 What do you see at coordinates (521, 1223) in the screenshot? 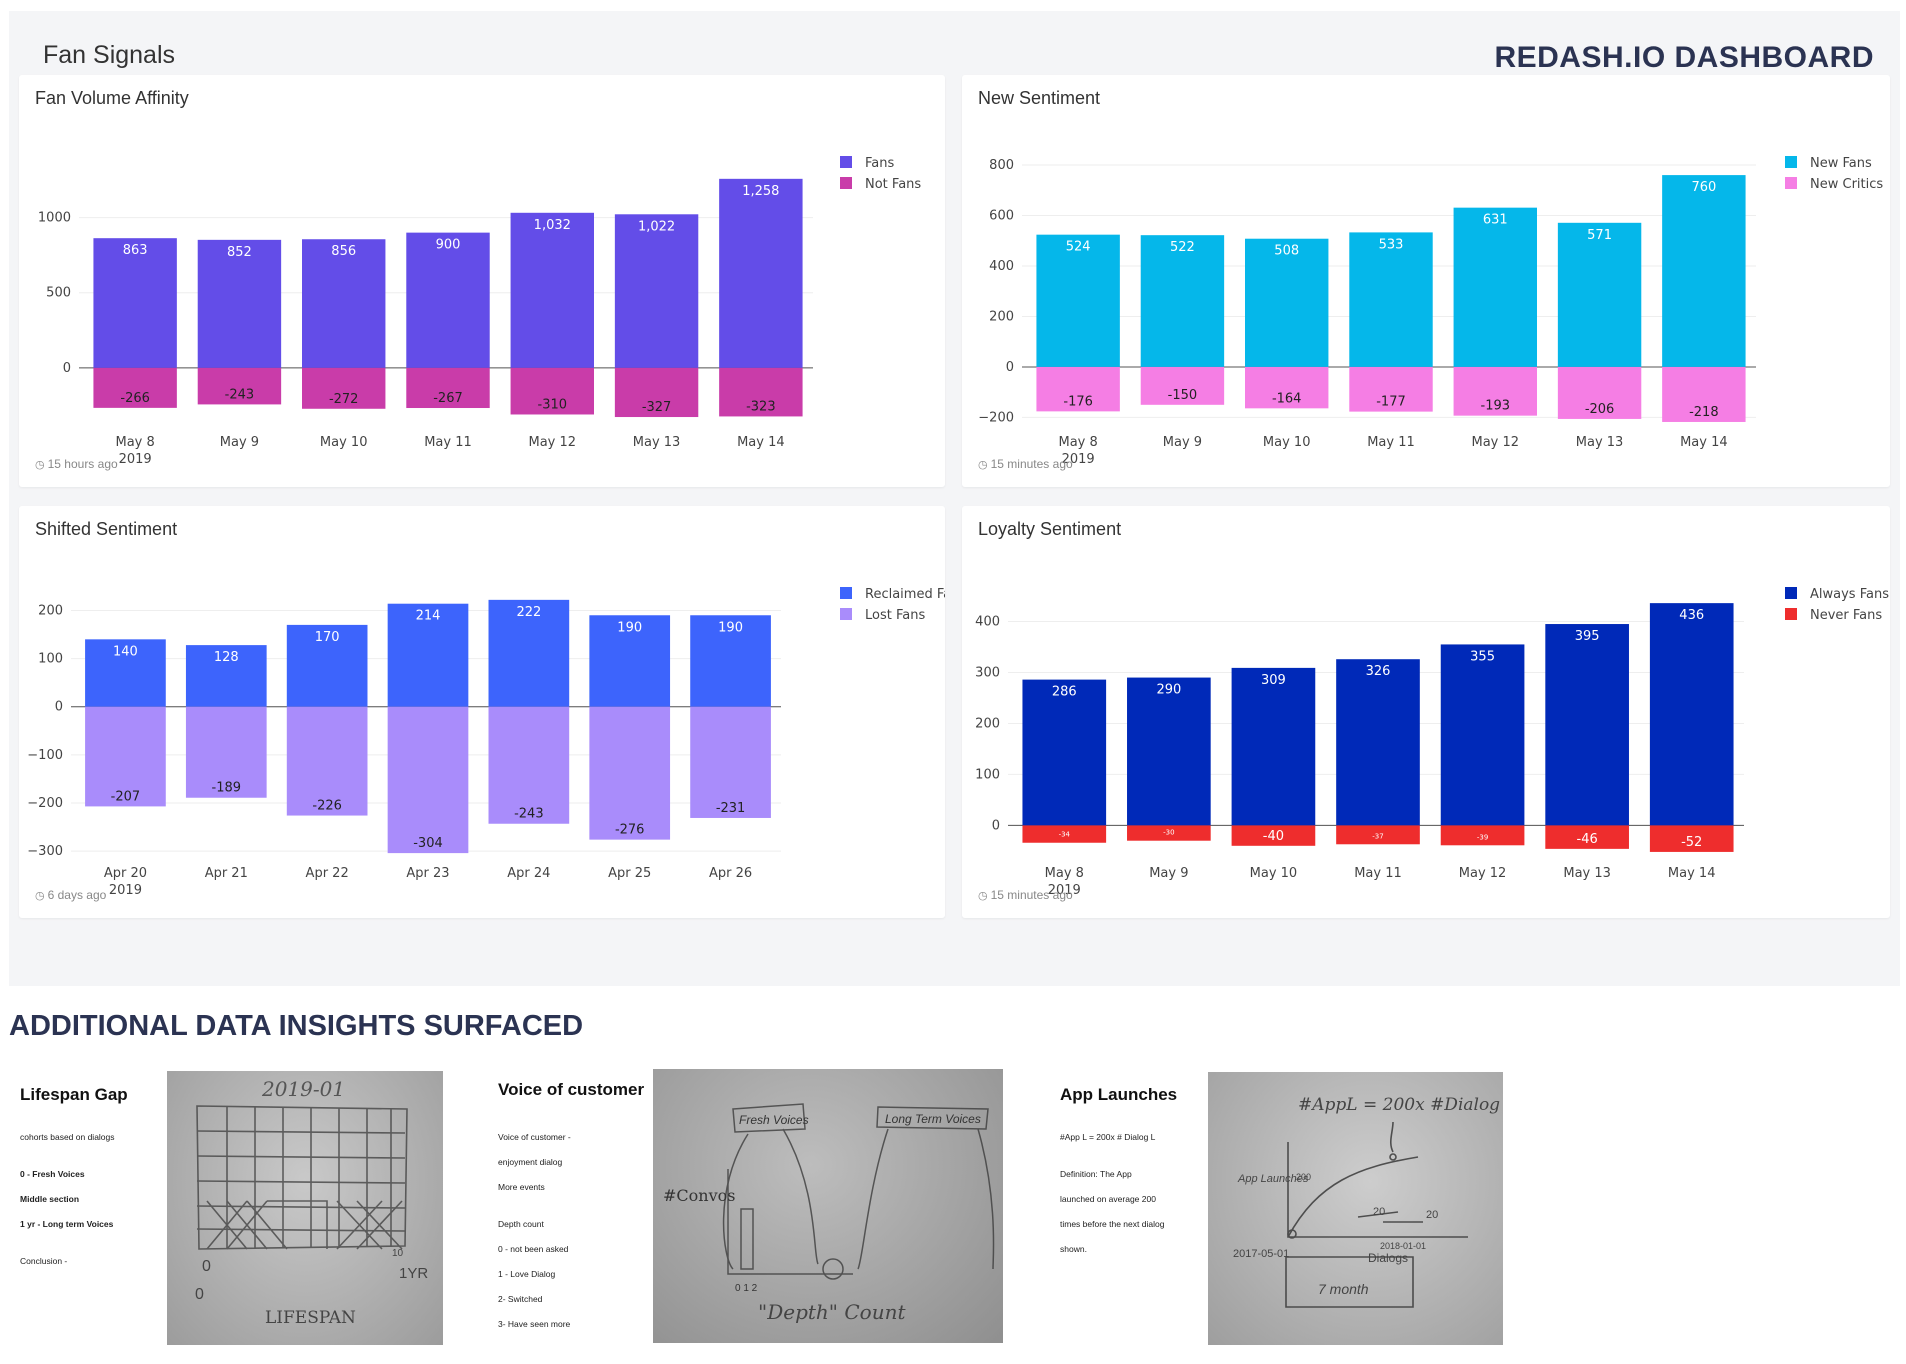
I see `note-line: Depth count` at bounding box center [521, 1223].